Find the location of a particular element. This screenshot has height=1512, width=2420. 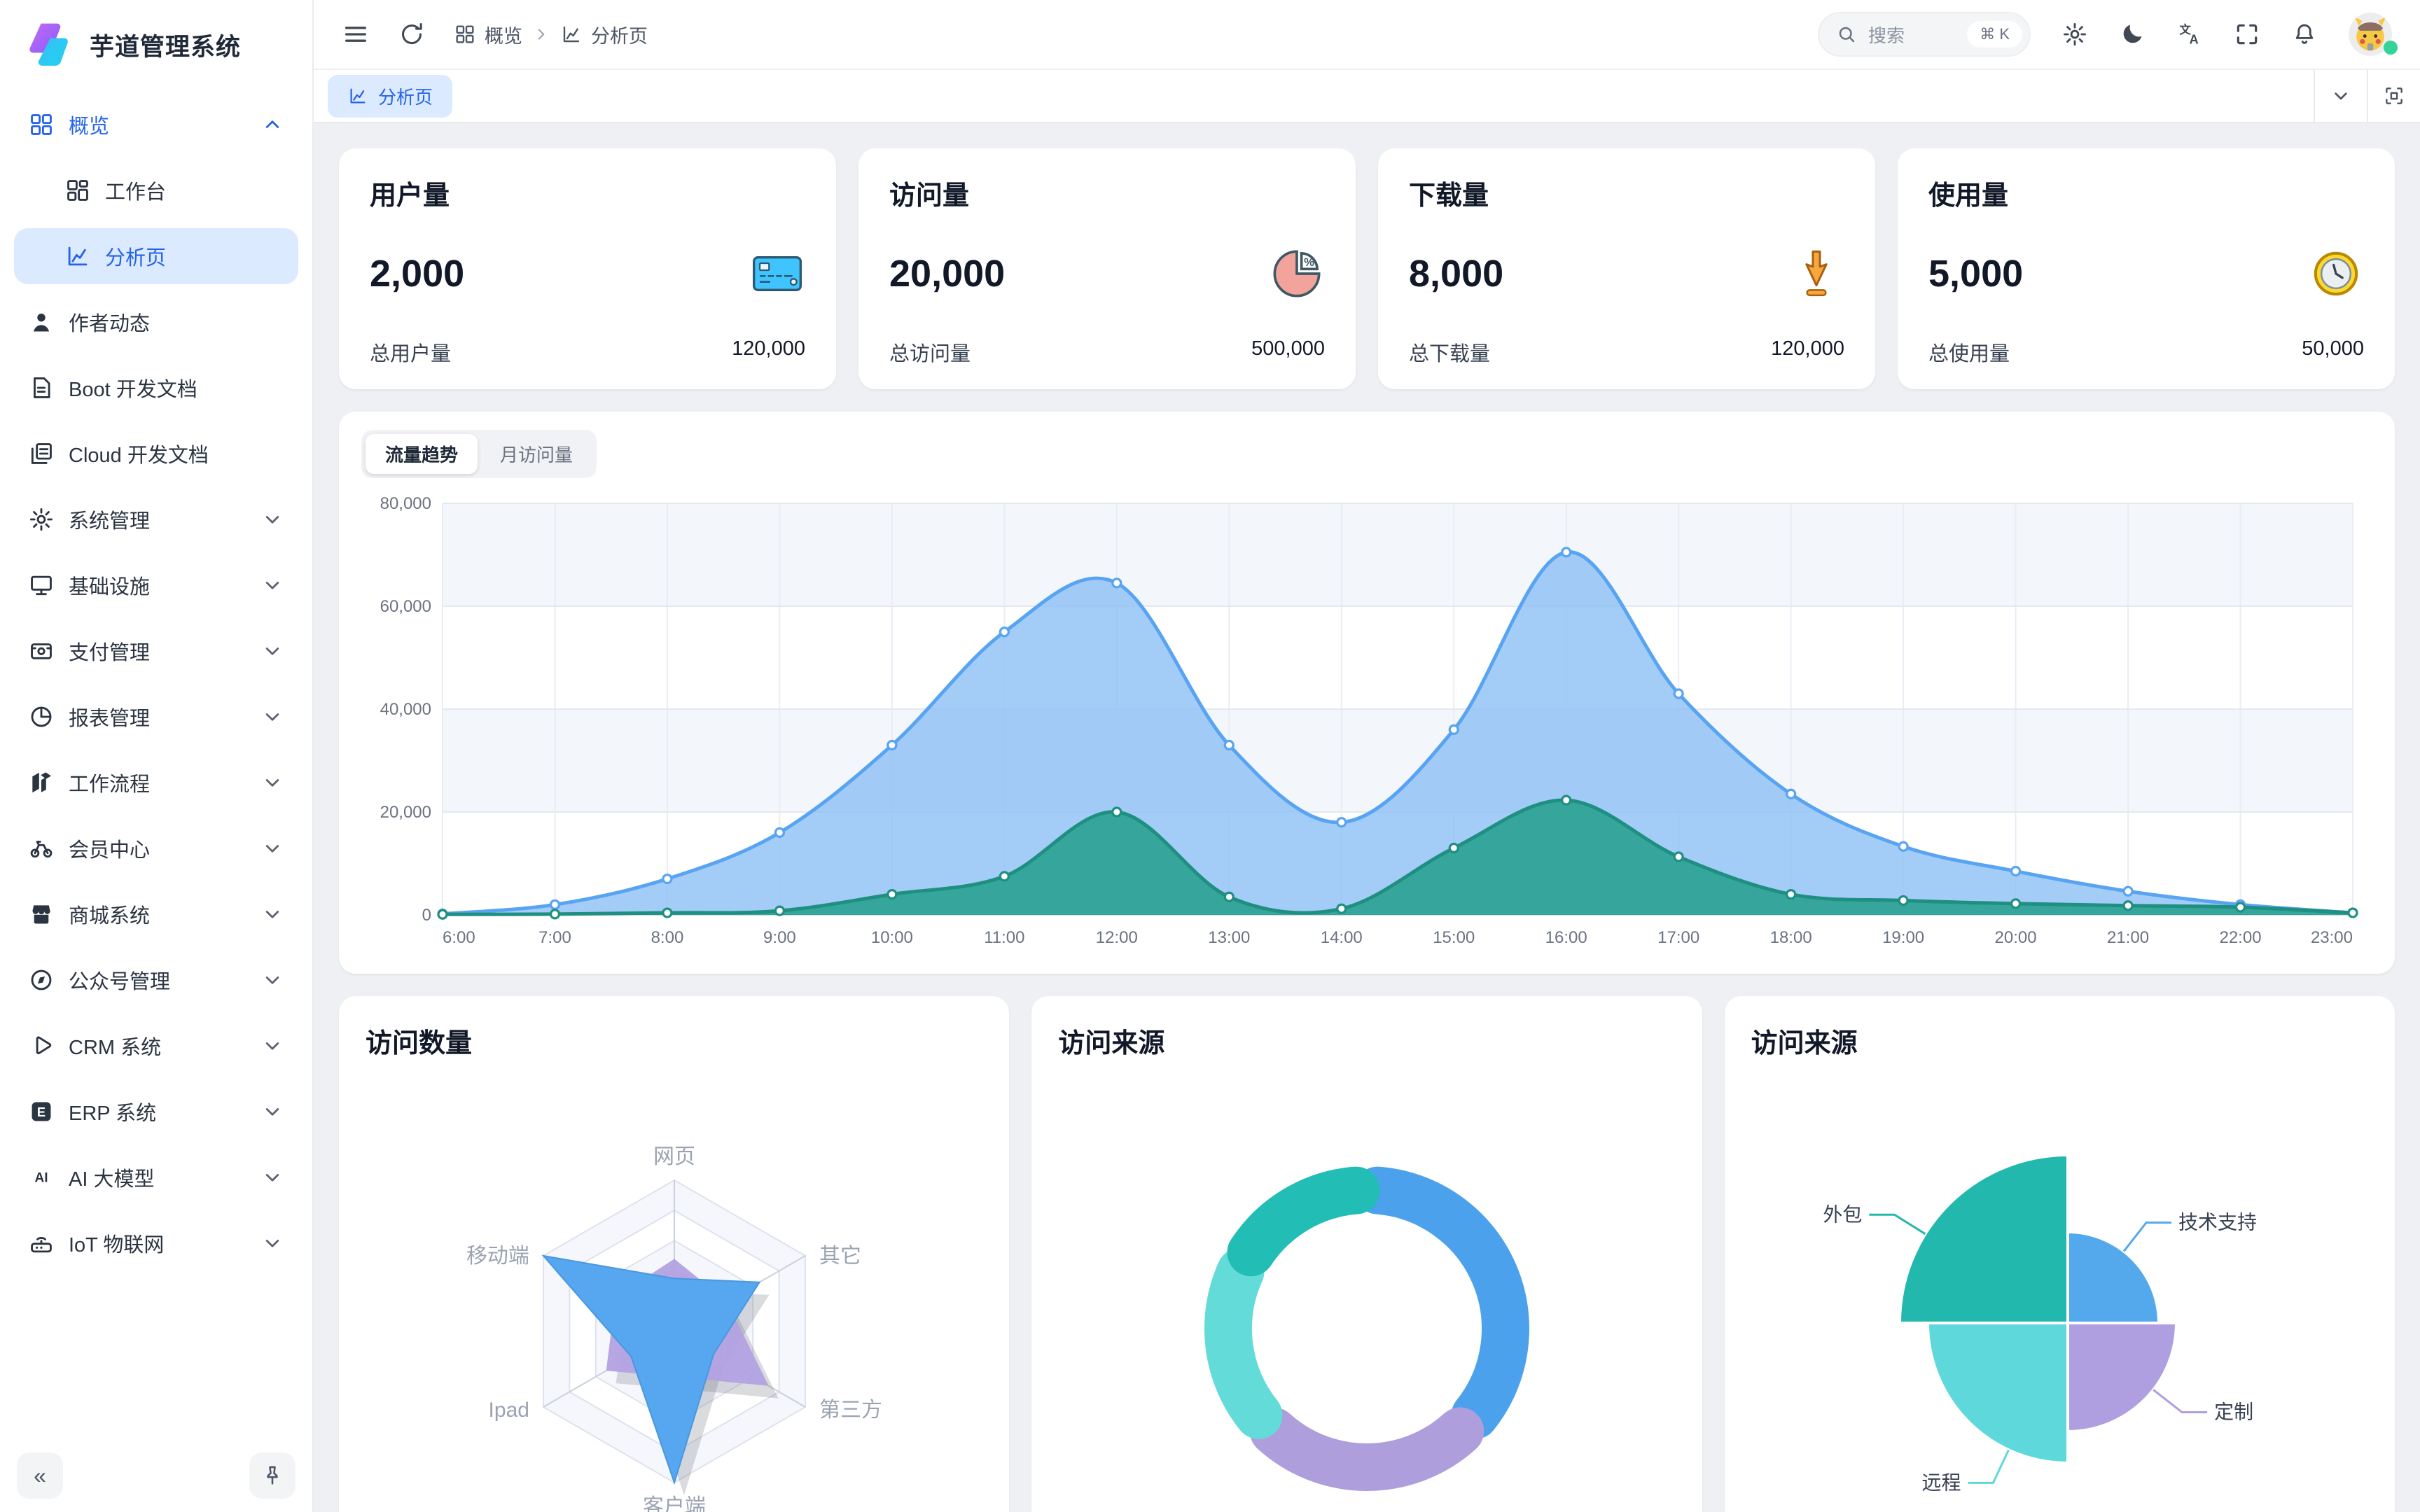

sidebar-item-label: 报表管理 is located at coordinates (110, 719).